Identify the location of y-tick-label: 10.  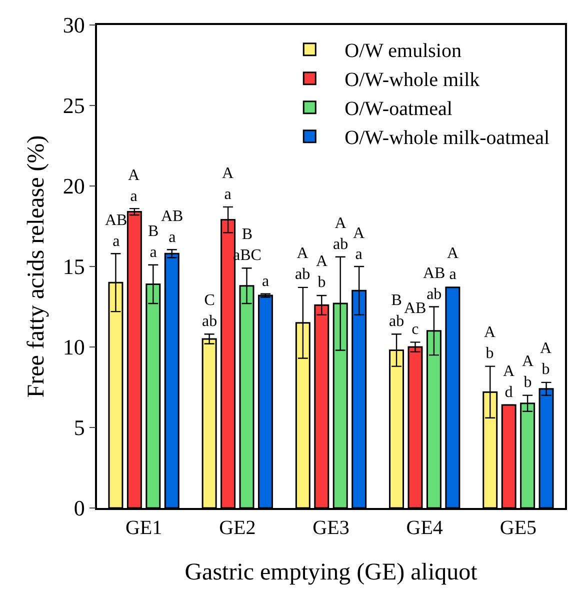
(73, 347).